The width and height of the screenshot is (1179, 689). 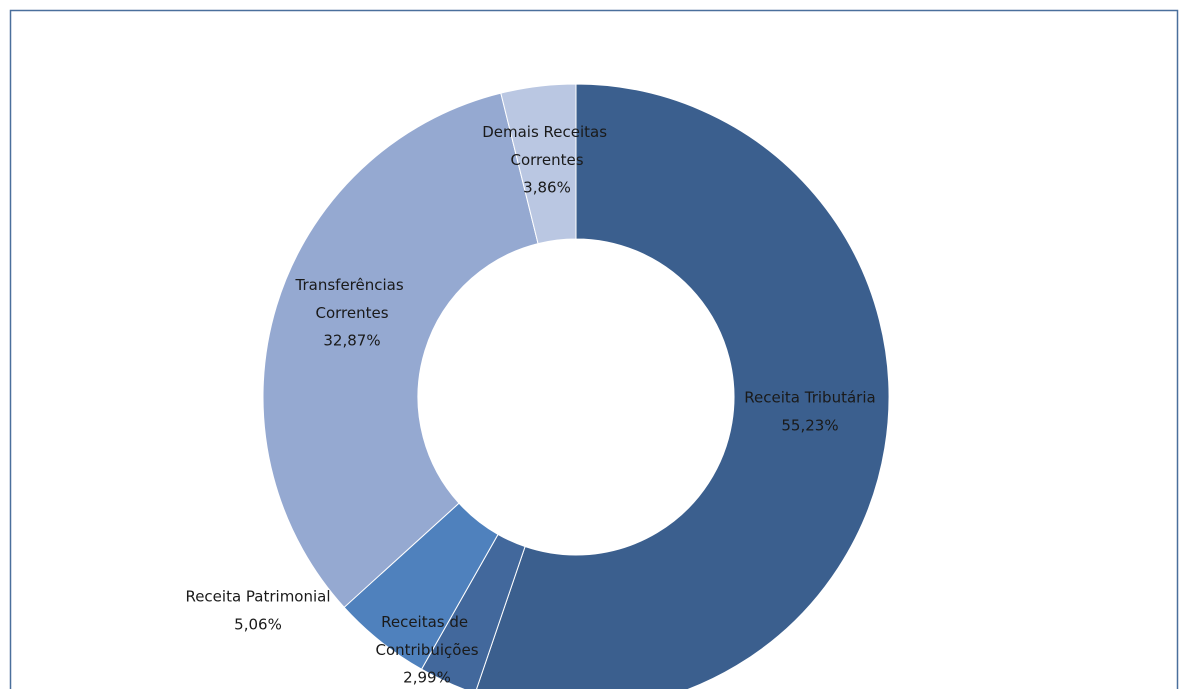 I want to click on slice-value-label: 32,87%, so click(x=351, y=341).